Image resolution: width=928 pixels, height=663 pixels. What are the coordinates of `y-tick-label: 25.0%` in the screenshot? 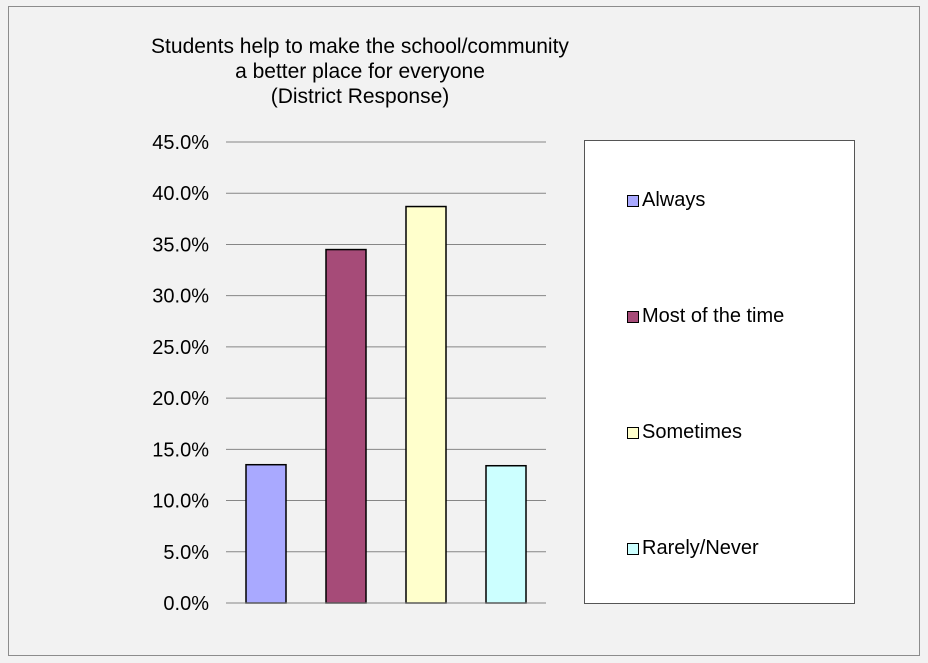 It's located at (180, 348).